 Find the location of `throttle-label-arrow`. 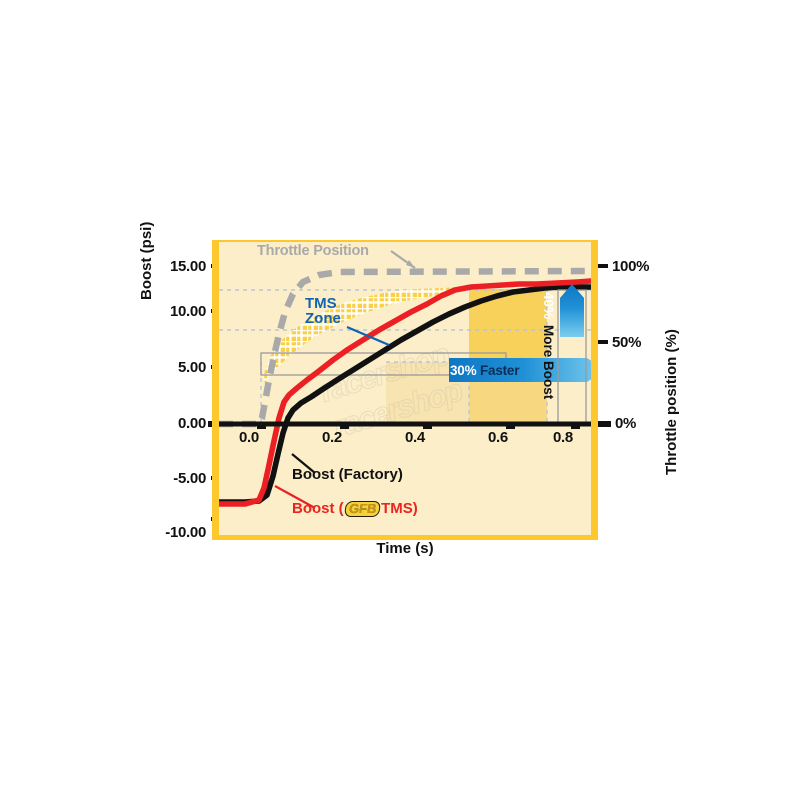

throttle-label-arrow is located at coordinates (410, 264).